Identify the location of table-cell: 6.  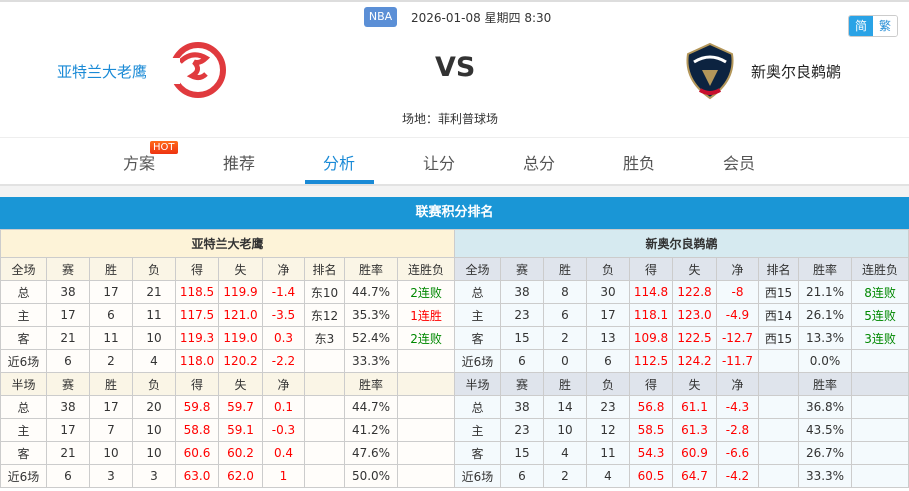
(68, 476).